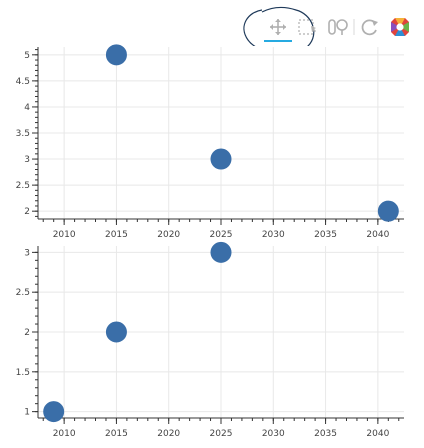 This screenshot has height=448, width=424. I want to click on wheel-zoom-icon, so click(338, 27).